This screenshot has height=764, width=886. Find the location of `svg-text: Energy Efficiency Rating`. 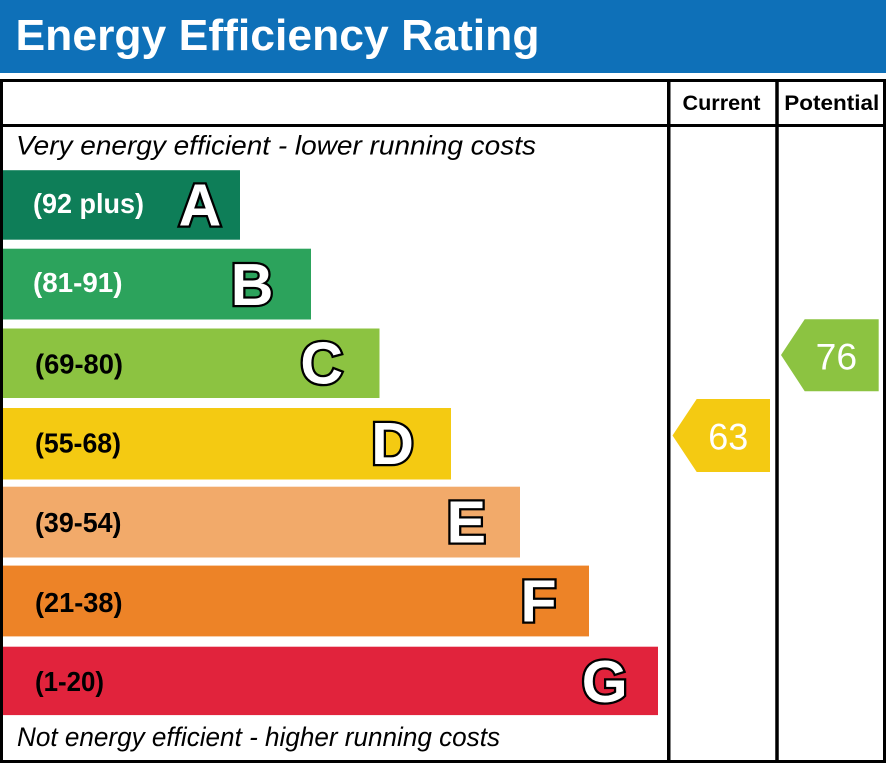

svg-text: Energy Efficiency Rating is located at coordinates (278, 35).